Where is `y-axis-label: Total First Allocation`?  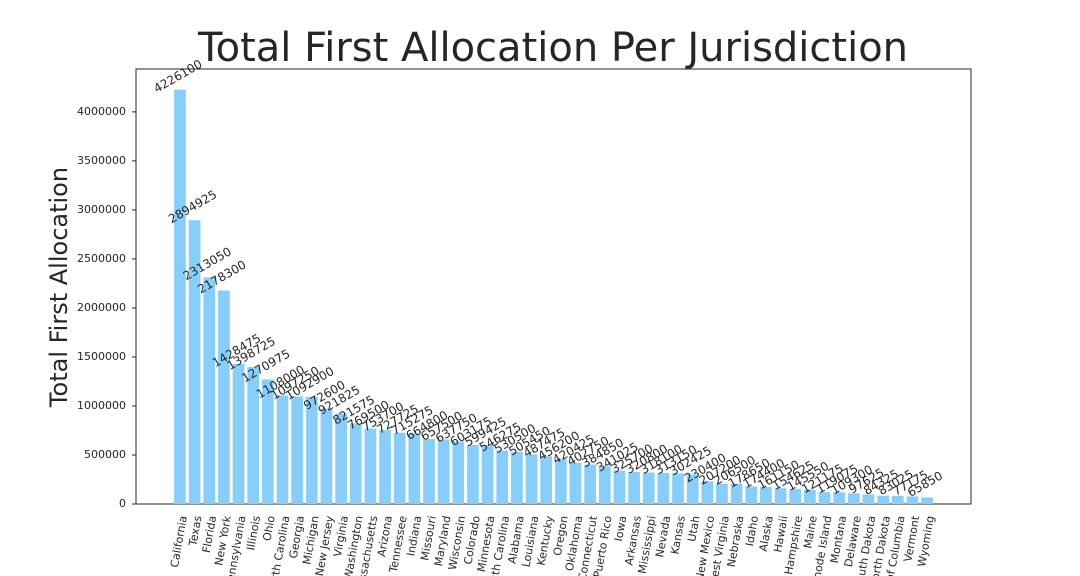 y-axis-label: Total First Allocation is located at coordinates (59, 287).